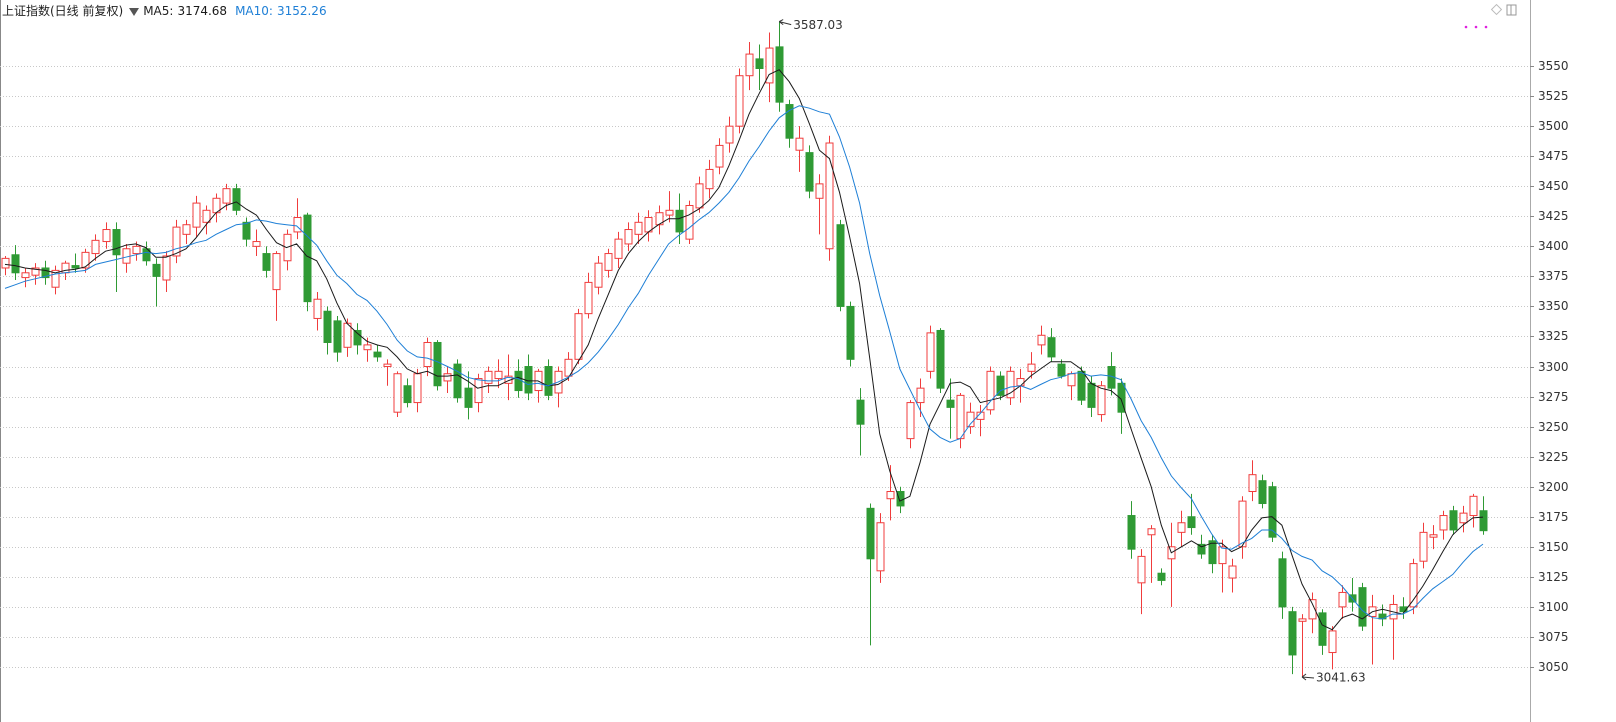 Image resolution: width=1616 pixels, height=722 pixels. I want to click on diamond-icon, so click(1496, 9).